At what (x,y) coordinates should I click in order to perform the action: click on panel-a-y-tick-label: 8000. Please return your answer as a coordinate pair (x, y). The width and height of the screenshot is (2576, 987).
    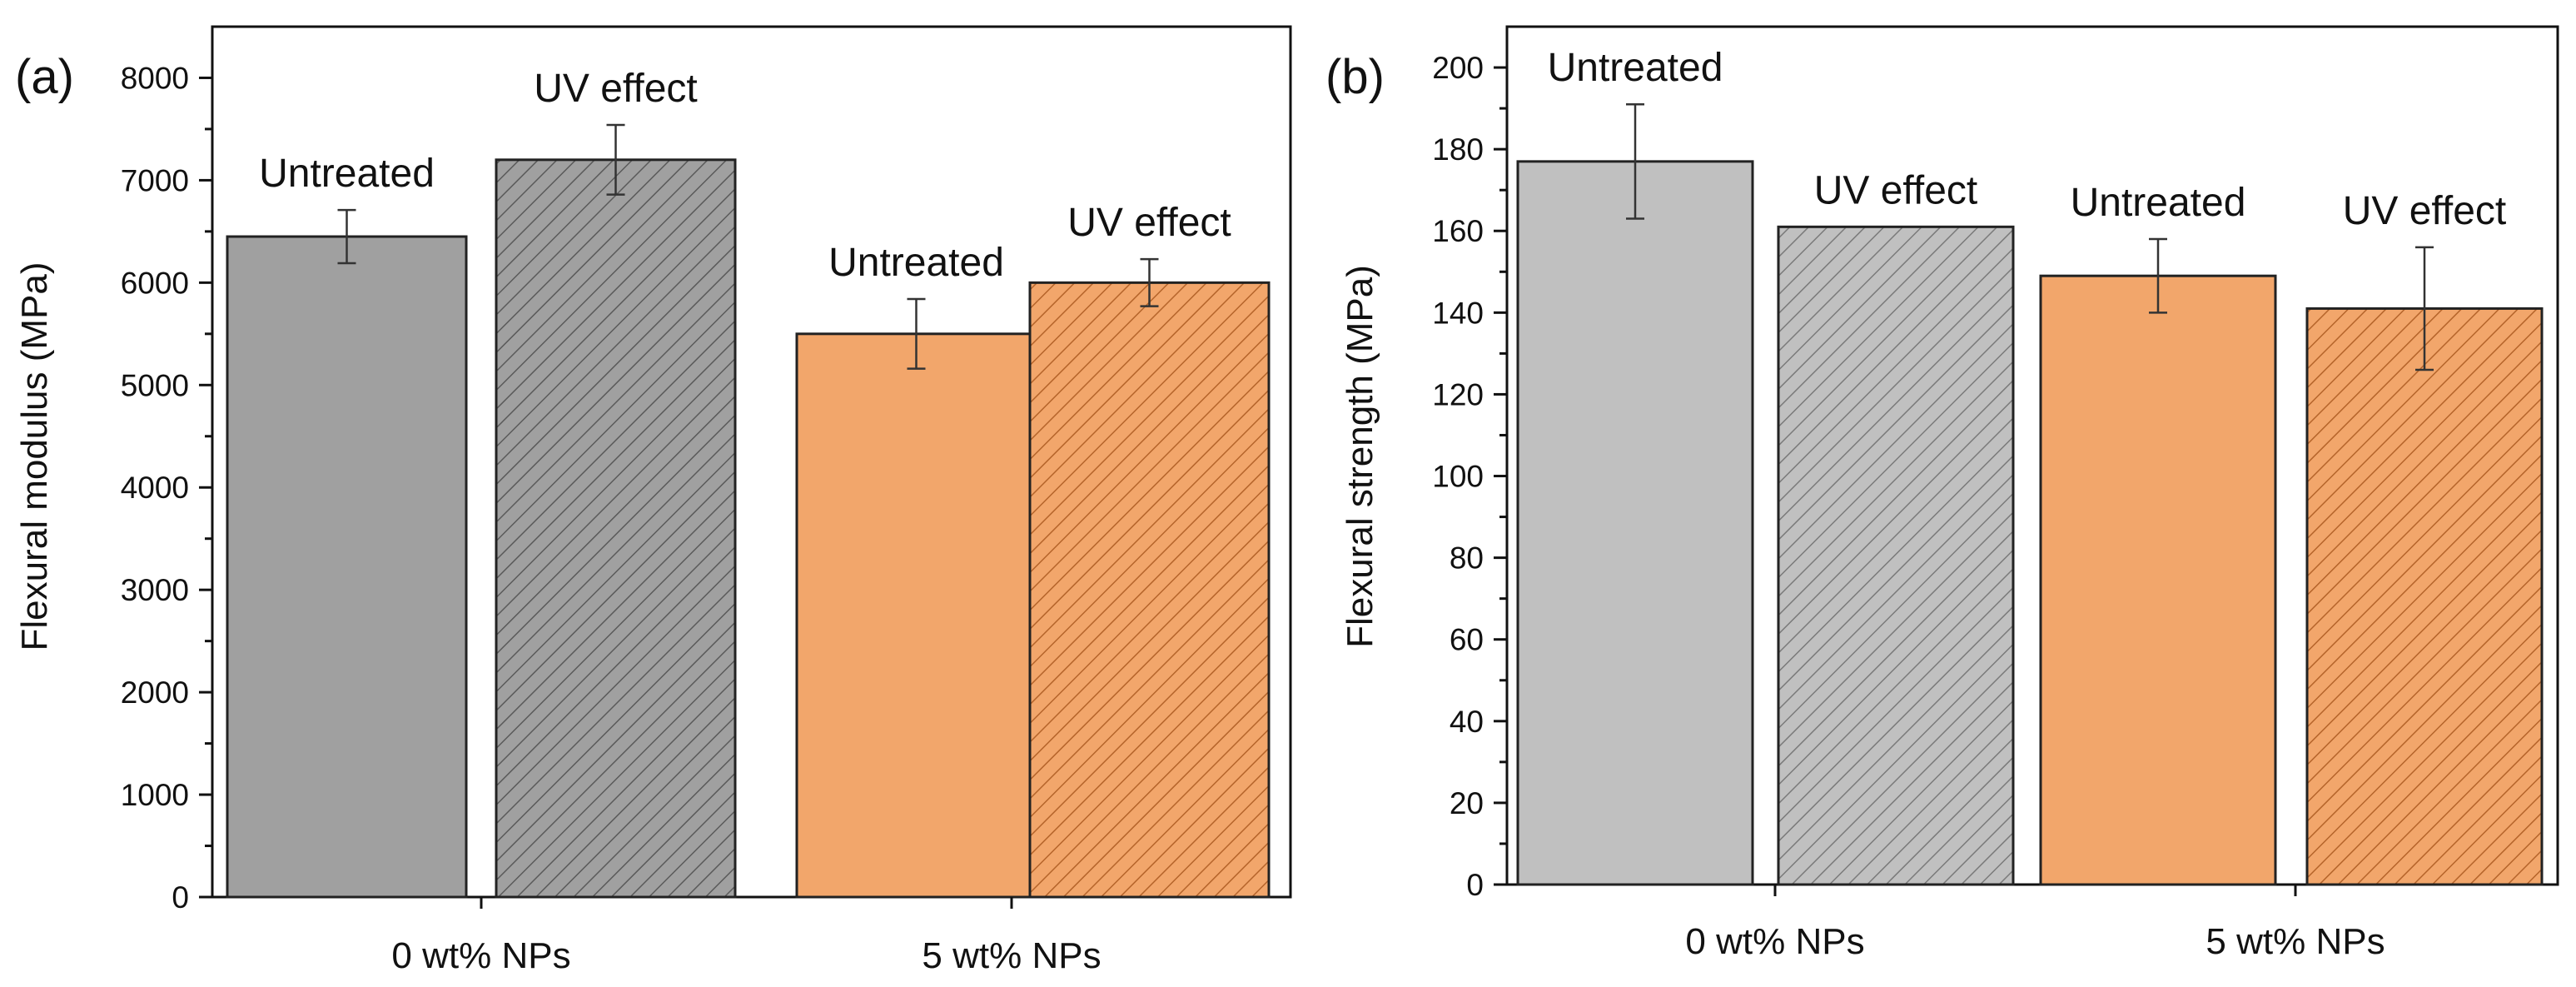
    Looking at the image, I should click on (155, 78).